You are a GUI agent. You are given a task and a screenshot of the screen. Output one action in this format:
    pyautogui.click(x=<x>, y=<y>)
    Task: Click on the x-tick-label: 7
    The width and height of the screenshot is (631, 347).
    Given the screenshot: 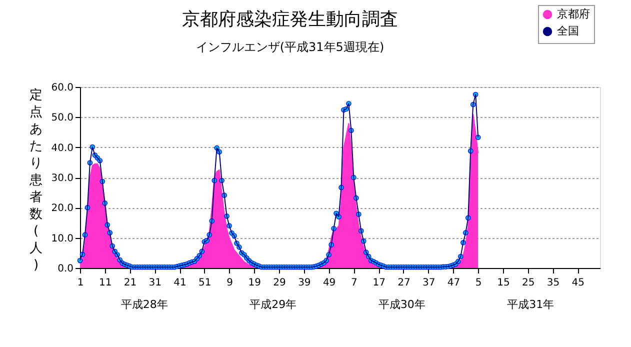 What is the action you would take?
    pyautogui.click(x=354, y=283)
    